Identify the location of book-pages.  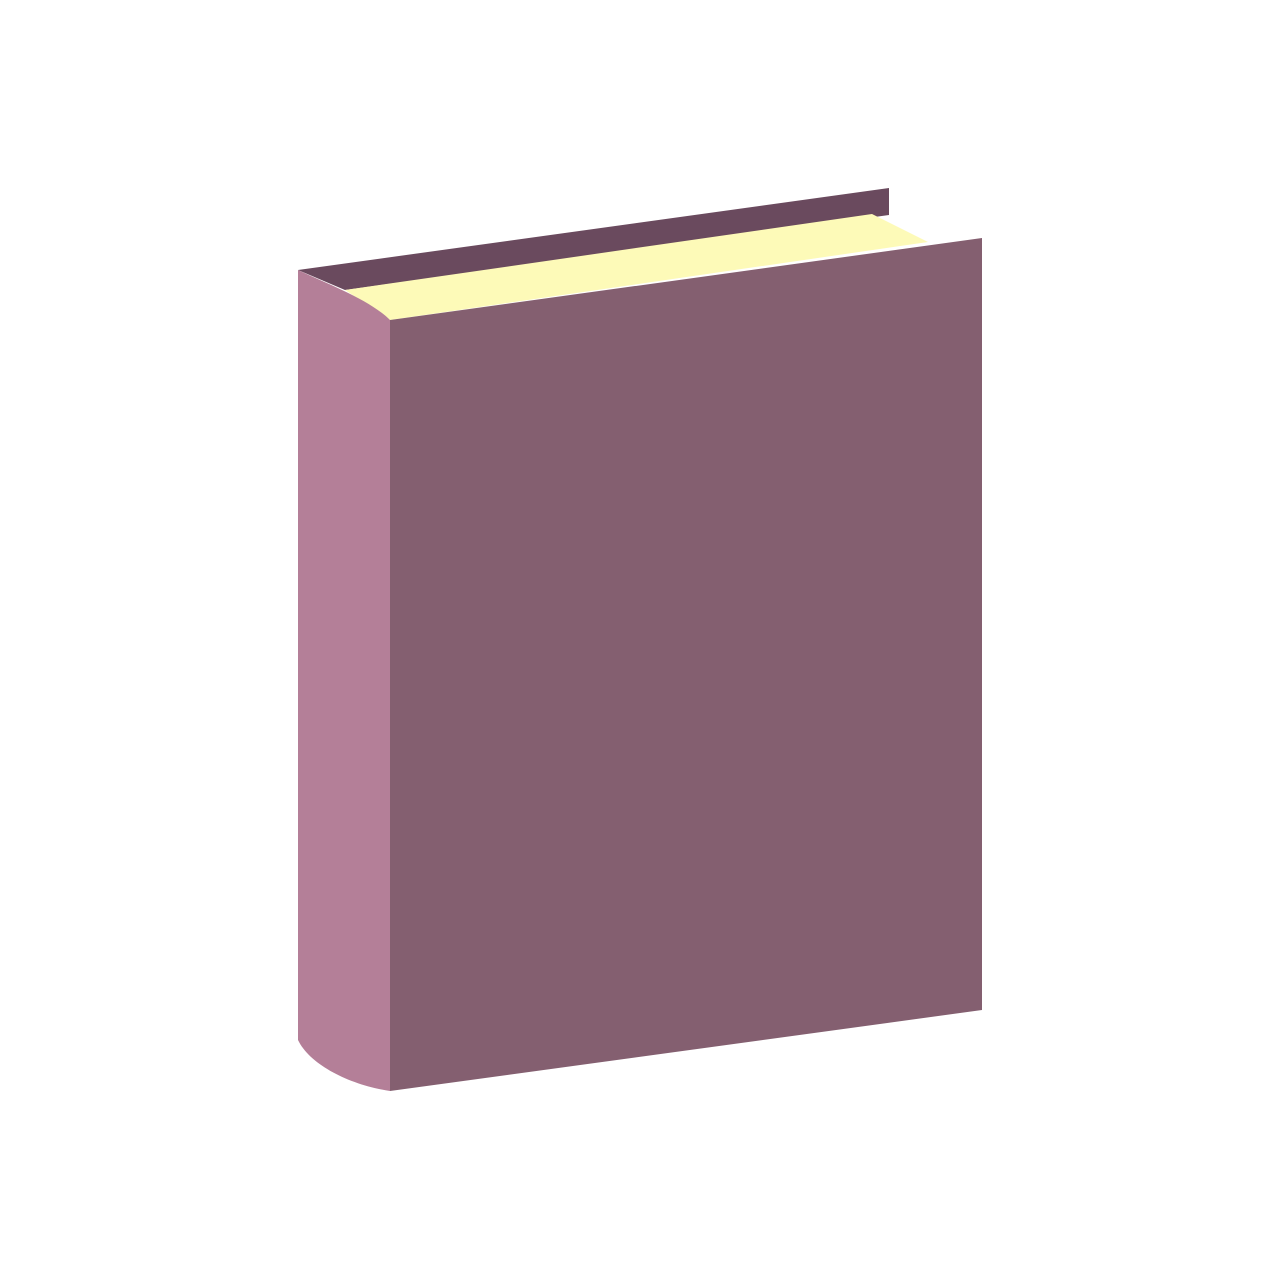
(636, 267).